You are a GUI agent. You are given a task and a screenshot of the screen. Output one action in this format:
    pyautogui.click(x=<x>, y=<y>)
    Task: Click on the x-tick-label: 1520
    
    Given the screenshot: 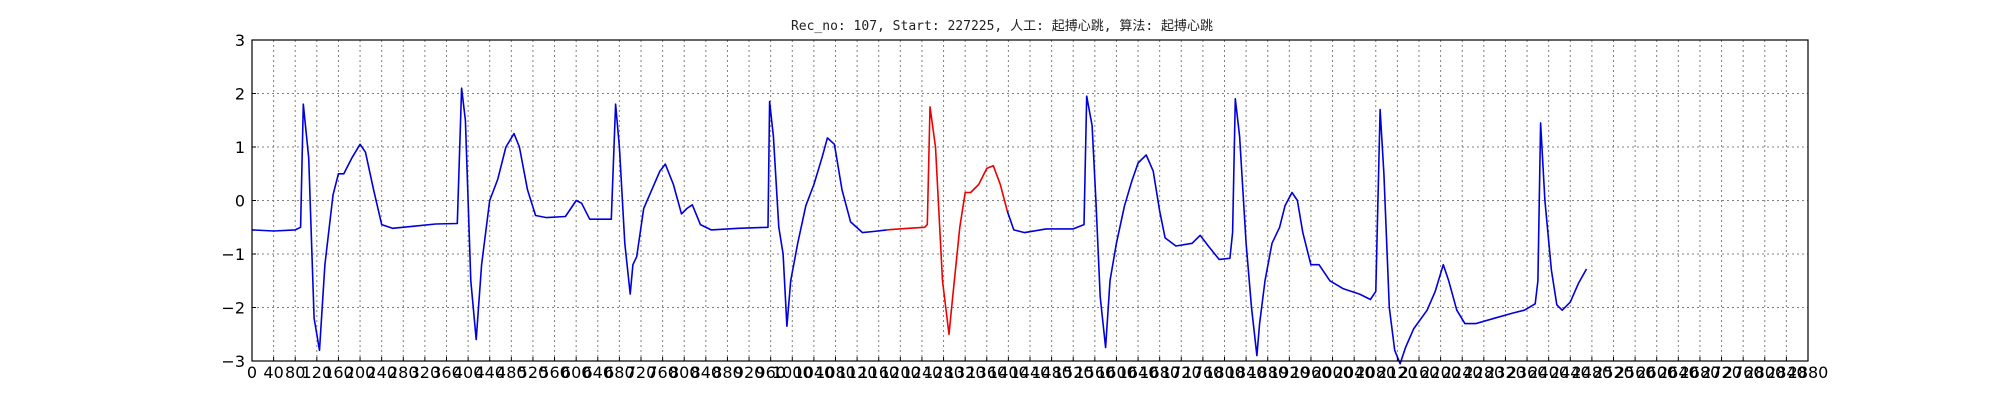 What is the action you would take?
    pyautogui.click(x=1073, y=372)
    